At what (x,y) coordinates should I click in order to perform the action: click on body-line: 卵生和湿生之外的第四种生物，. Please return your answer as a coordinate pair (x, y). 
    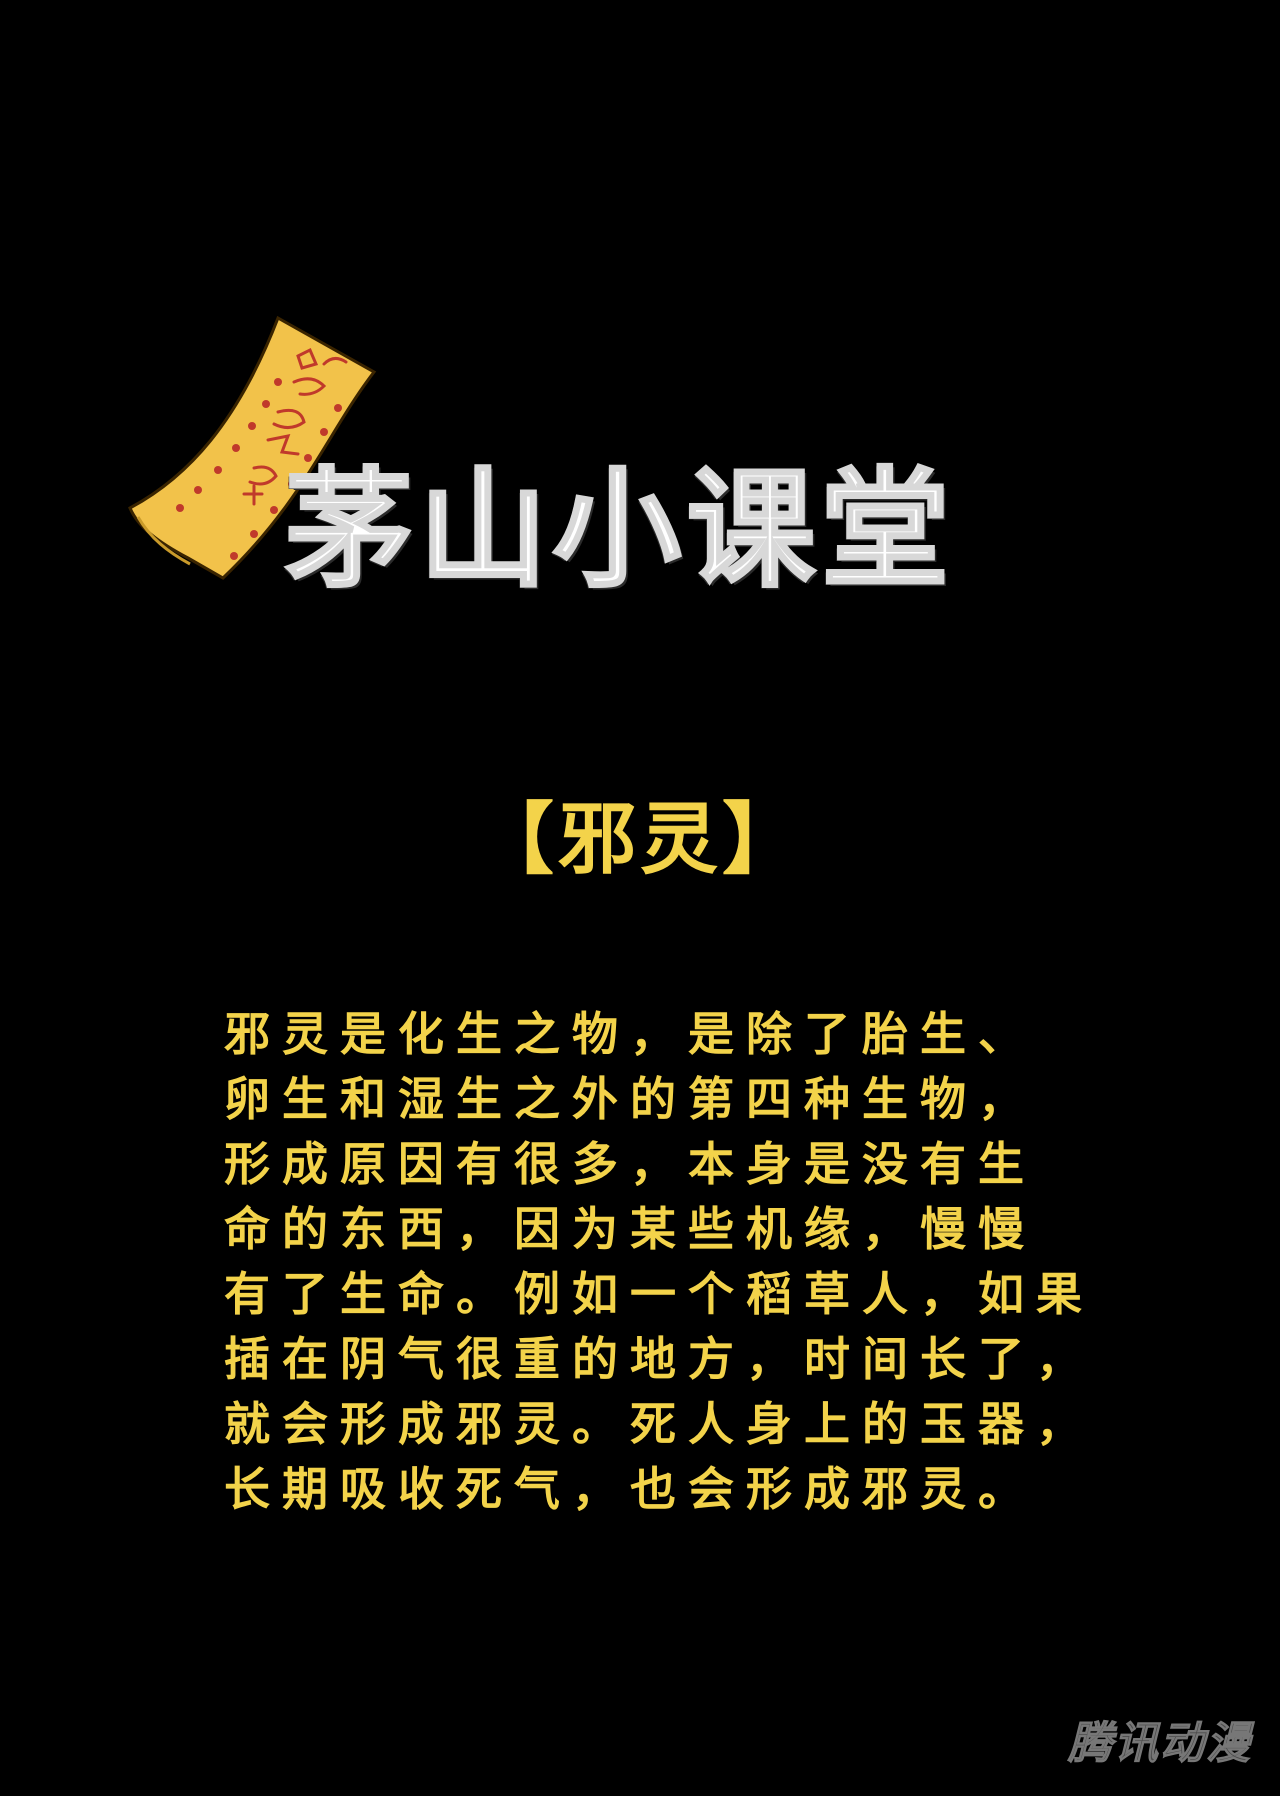
    Looking at the image, I should click on (630, 1099).